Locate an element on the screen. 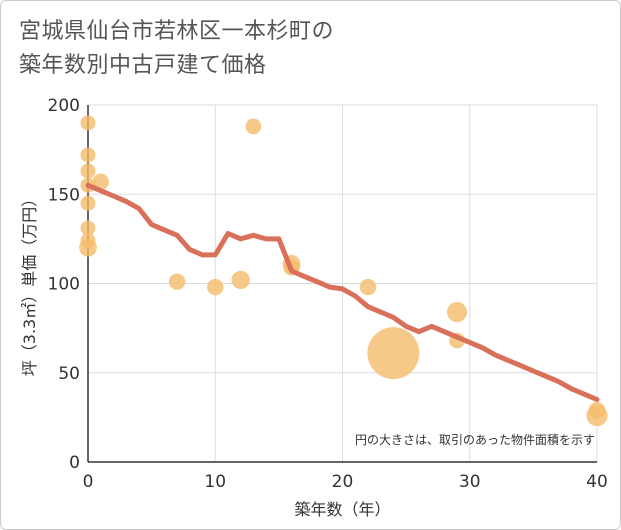  x-tick-label-20: 20 is located at coordinates (343, 482).